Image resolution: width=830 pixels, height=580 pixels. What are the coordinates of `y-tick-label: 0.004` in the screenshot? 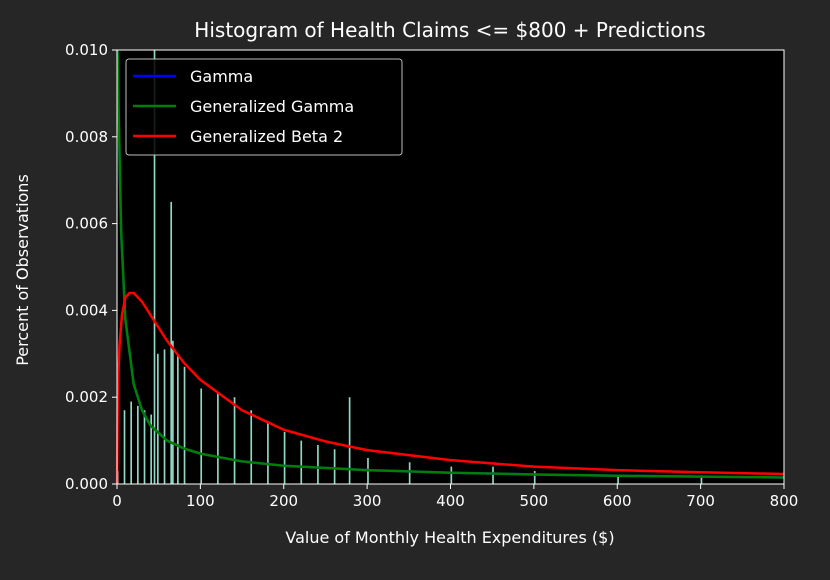 It's located at (86, 310).